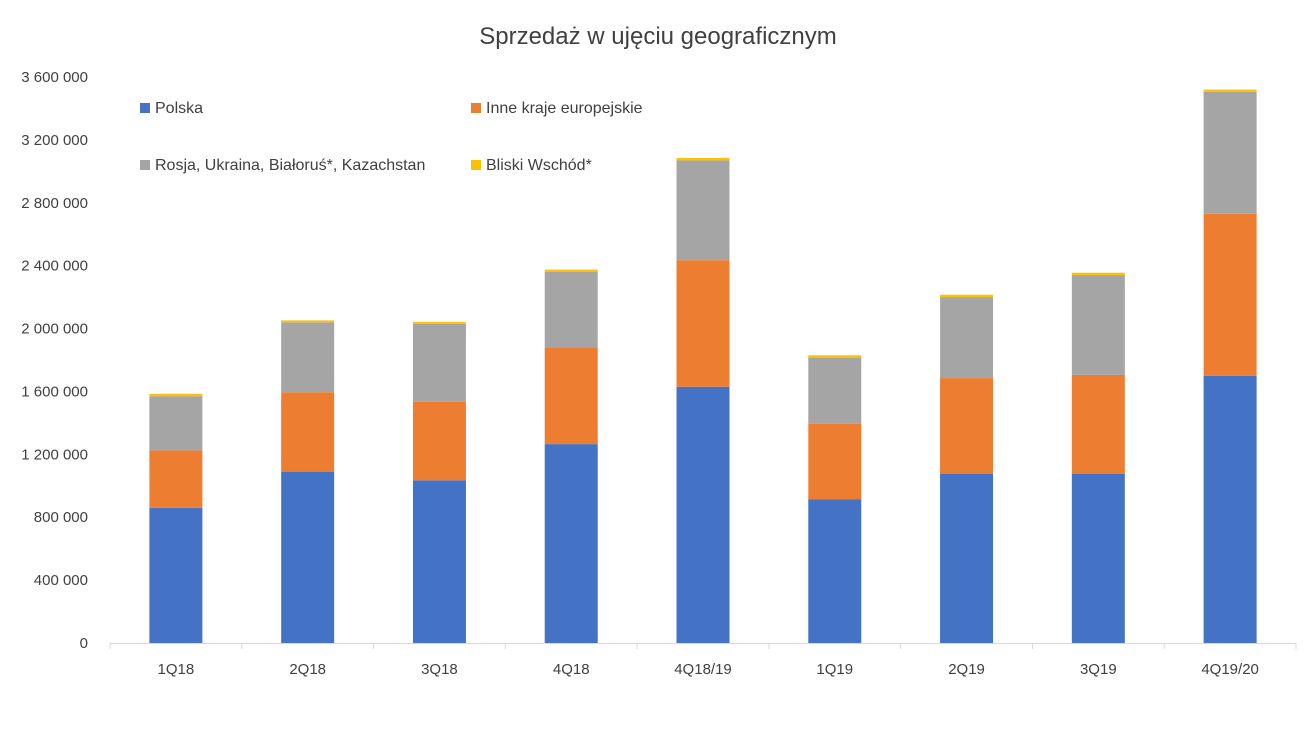 This screenshot has height=740, width=1316. I want to click on chart-title: Sprzedaż w ujęciu geograficznym, so click(658, 36).